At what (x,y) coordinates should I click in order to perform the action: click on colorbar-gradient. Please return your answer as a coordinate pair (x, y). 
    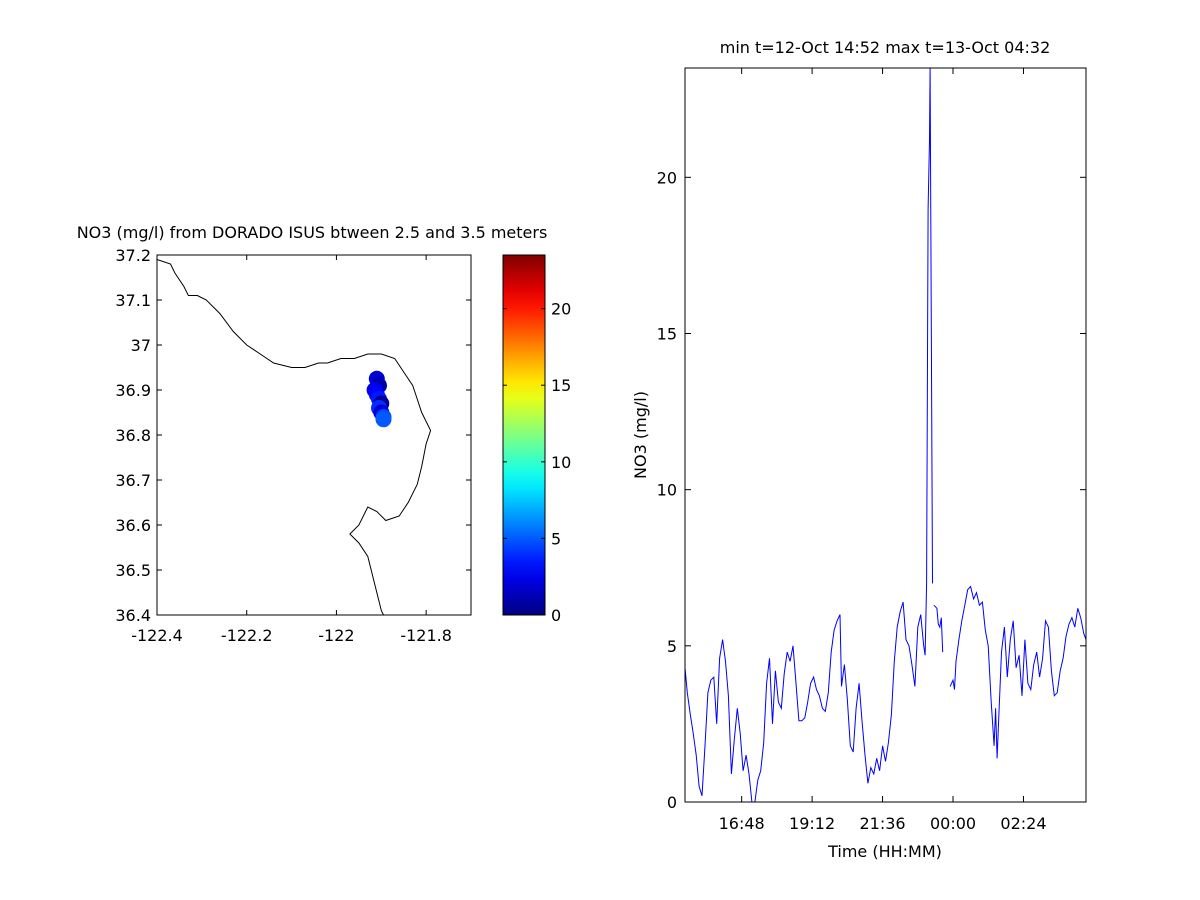
    Looking at the image, I should click on (524, 435).